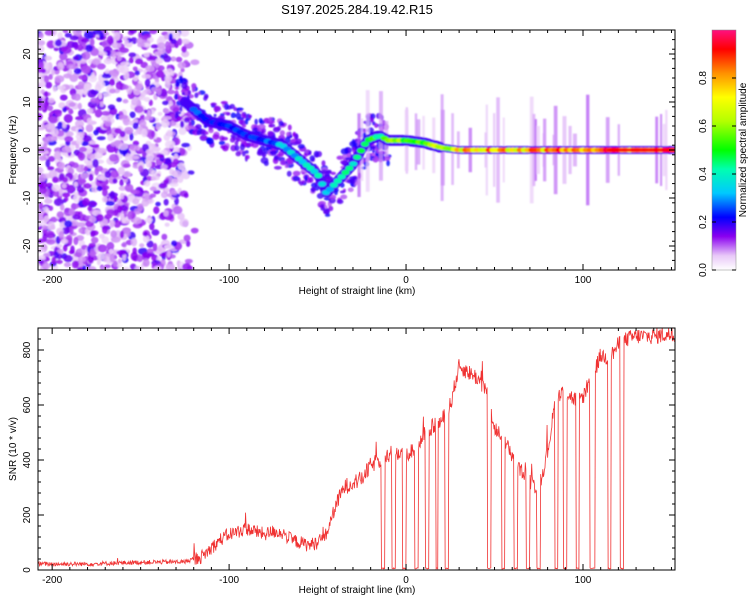 The image size is (750, 600). Describe the element at coordinates (703, 222) in the screenshot. I see `colorbar-tick-label: 0.2` at that location.